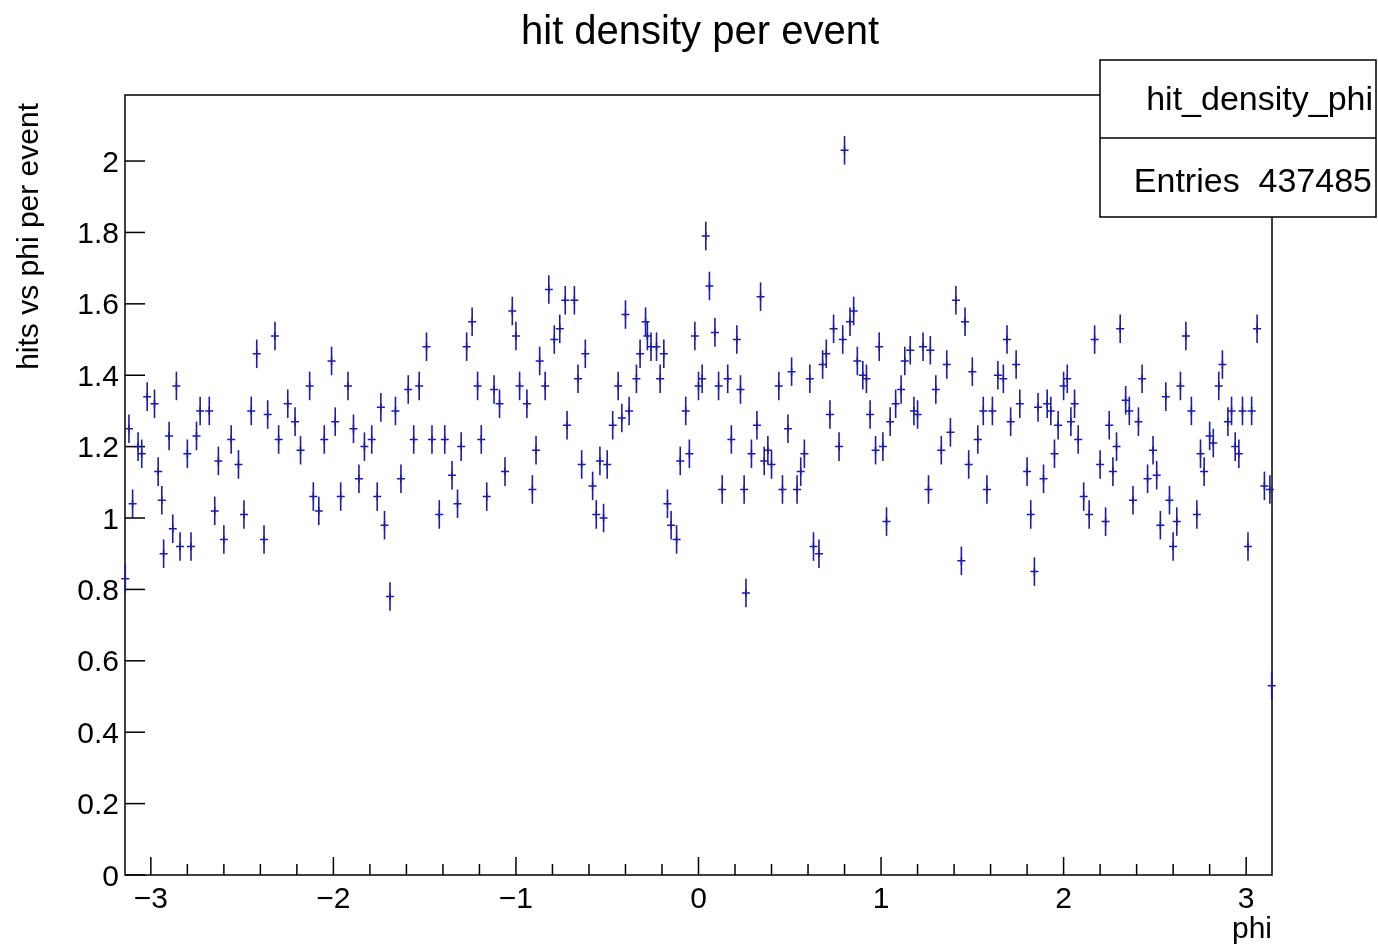  Describe the element at coordinates (150, 897) in the screenshot. I see `x-tick-label: −3` at that location.